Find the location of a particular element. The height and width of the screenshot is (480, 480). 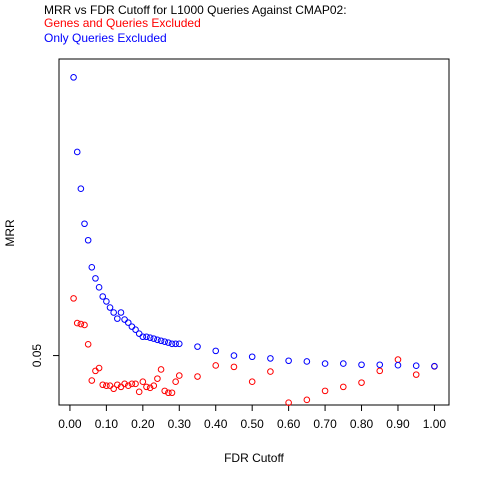

x-tick-label: 0.60 is located at coordinates (289, 424).